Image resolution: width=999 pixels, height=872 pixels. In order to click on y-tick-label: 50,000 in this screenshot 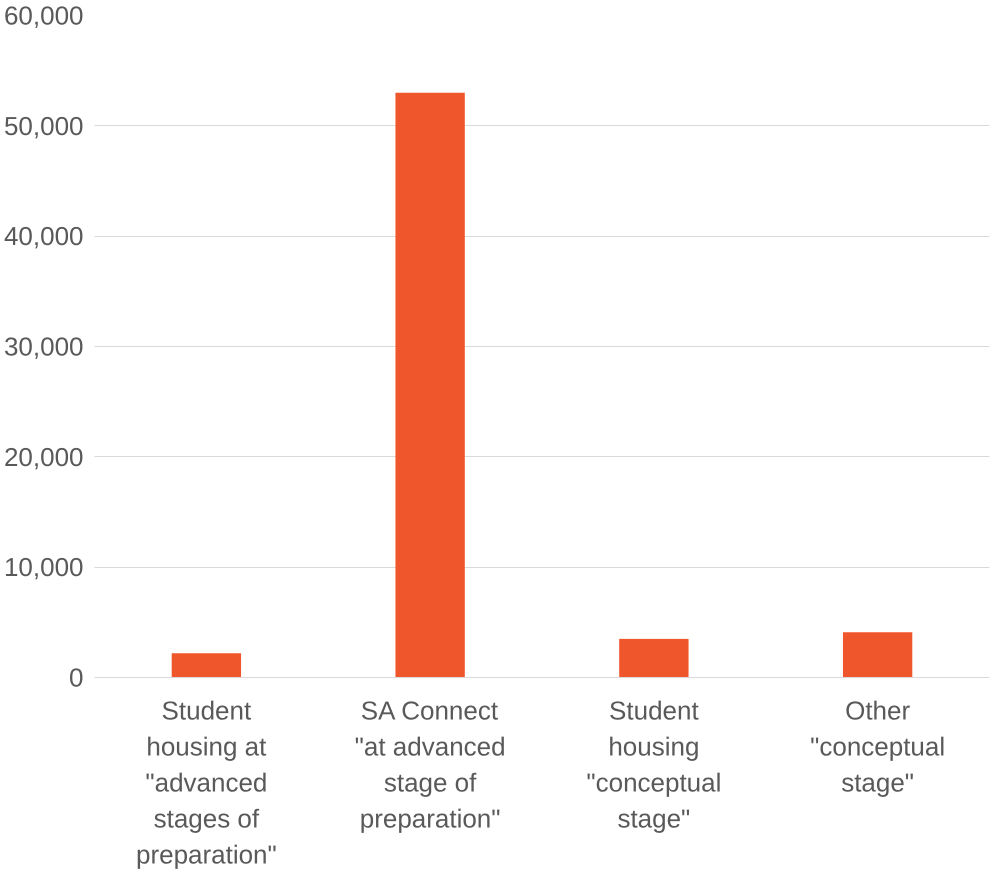, I will do `click(44, 125)`.